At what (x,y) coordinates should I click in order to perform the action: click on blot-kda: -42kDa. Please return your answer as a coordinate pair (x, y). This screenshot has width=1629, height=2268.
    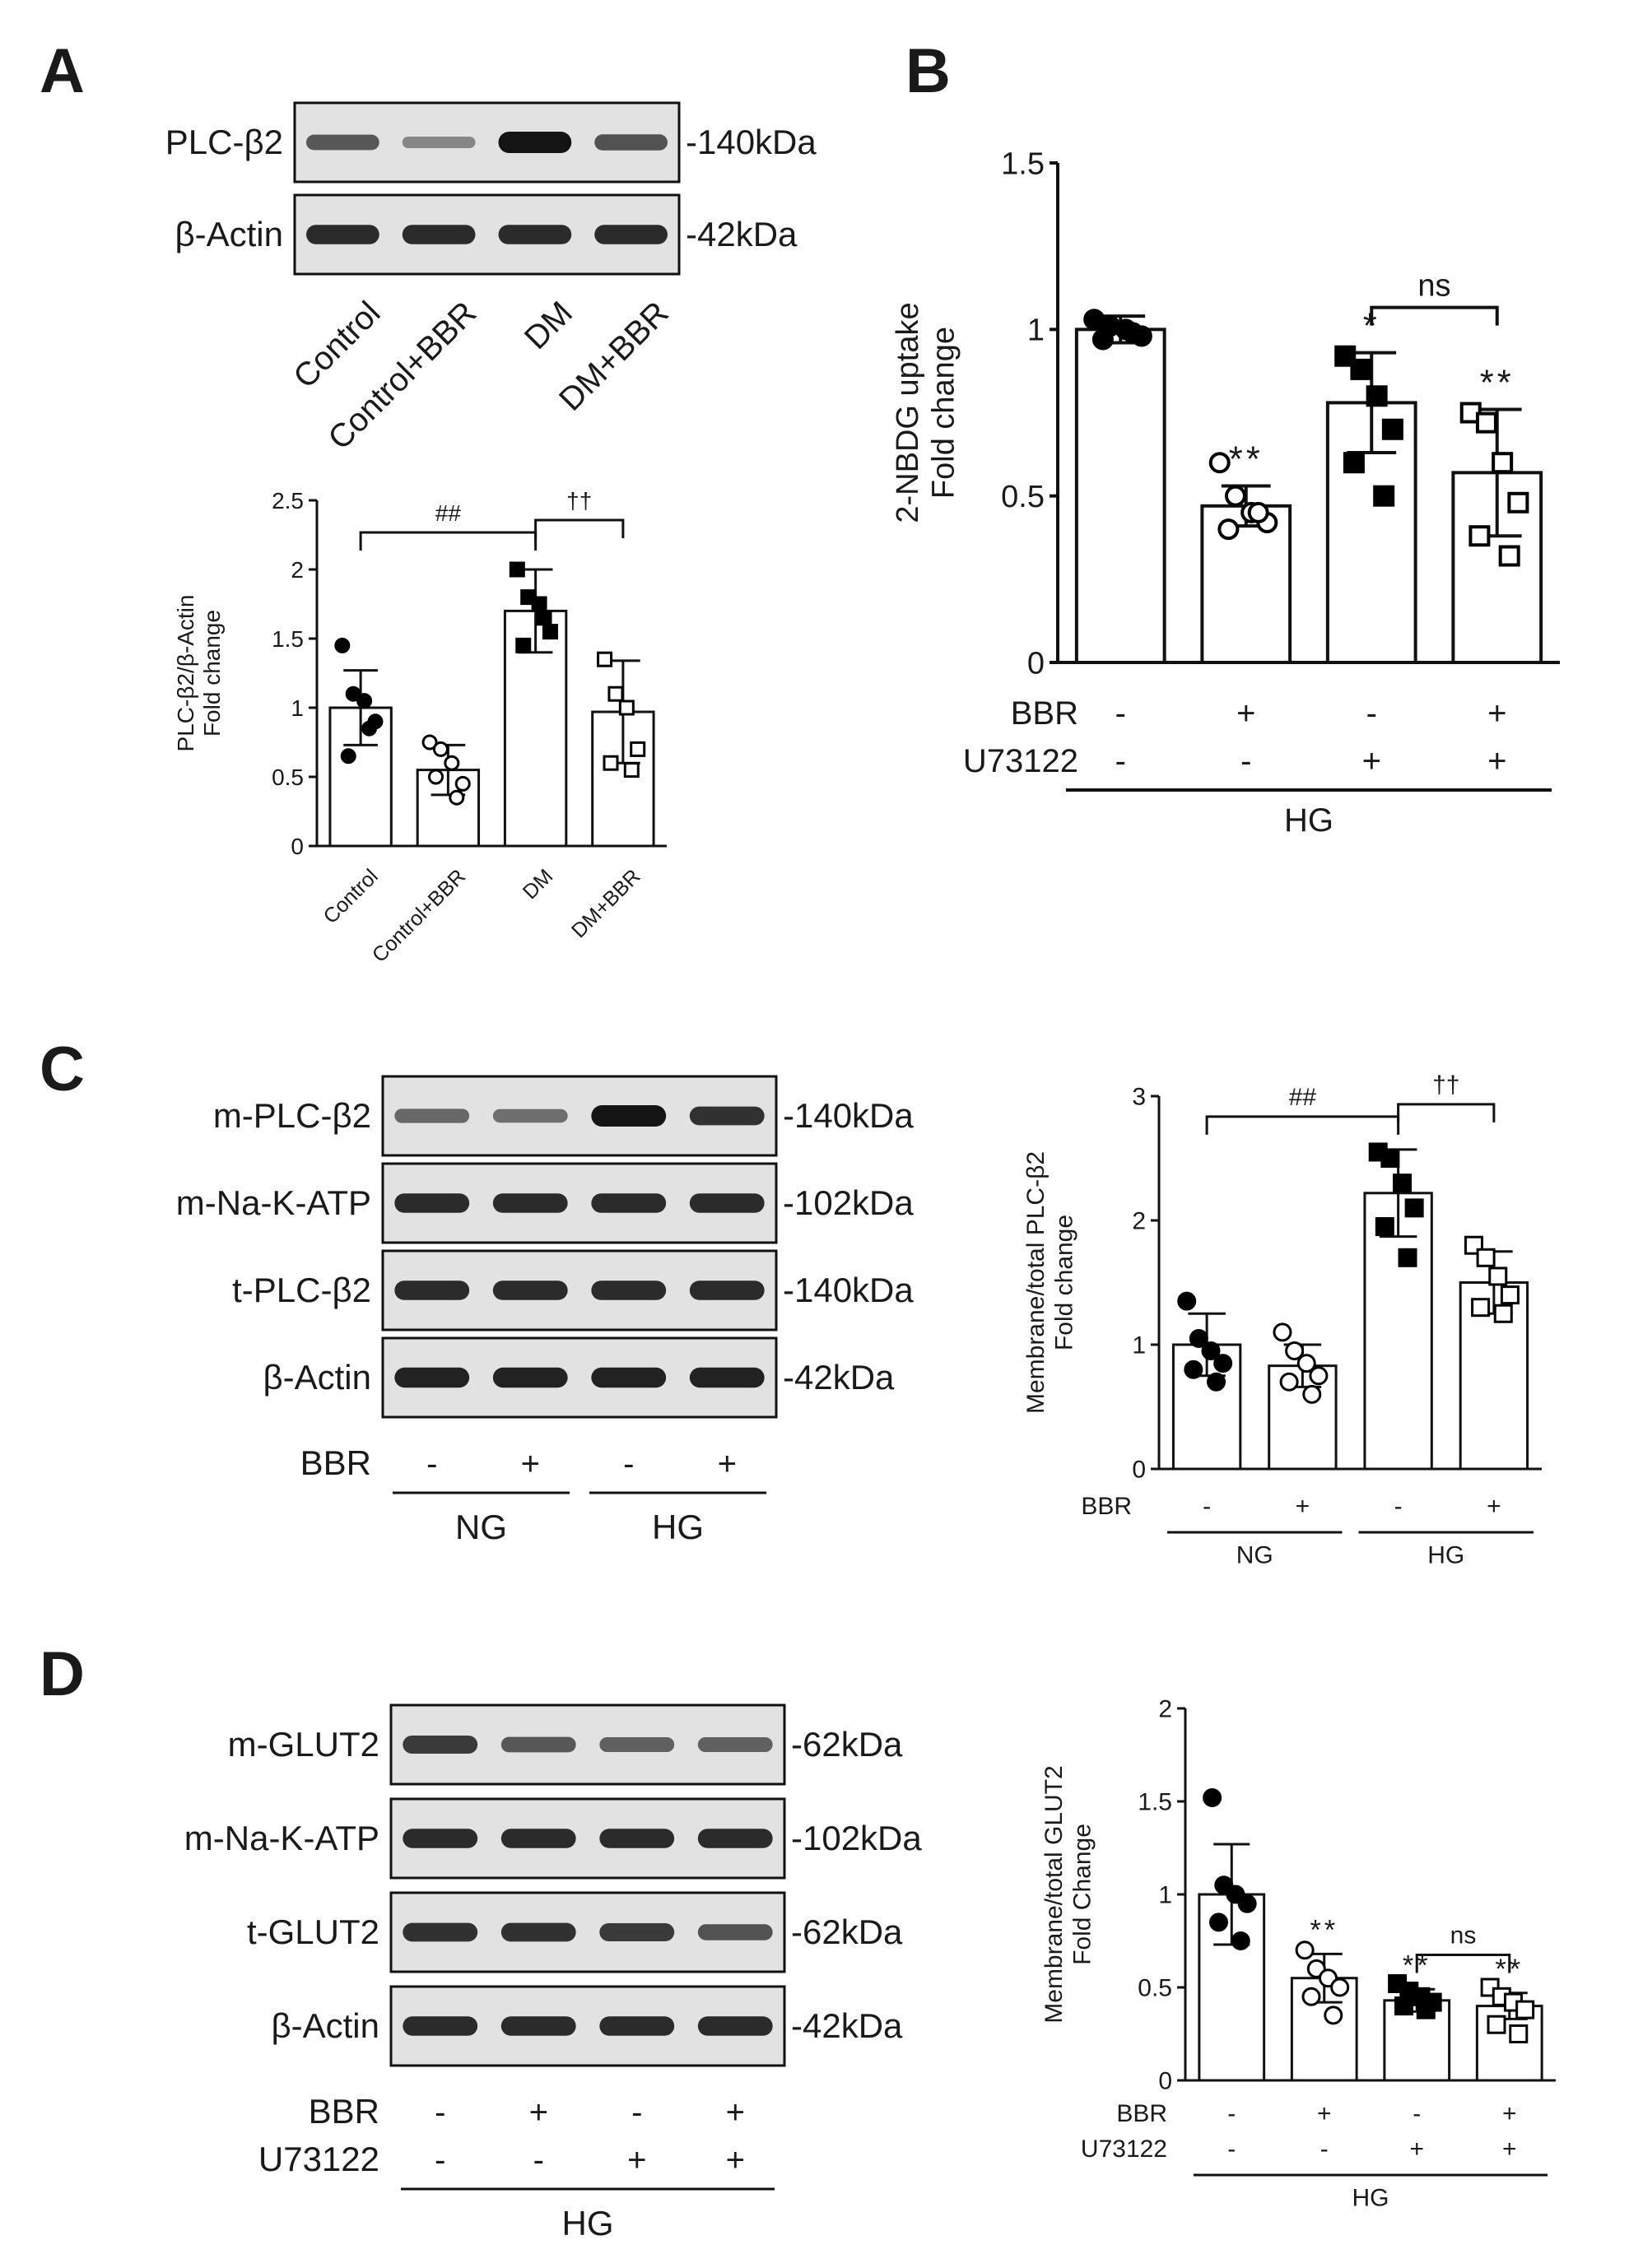
    Looking at the image, I should click on (742, 234).